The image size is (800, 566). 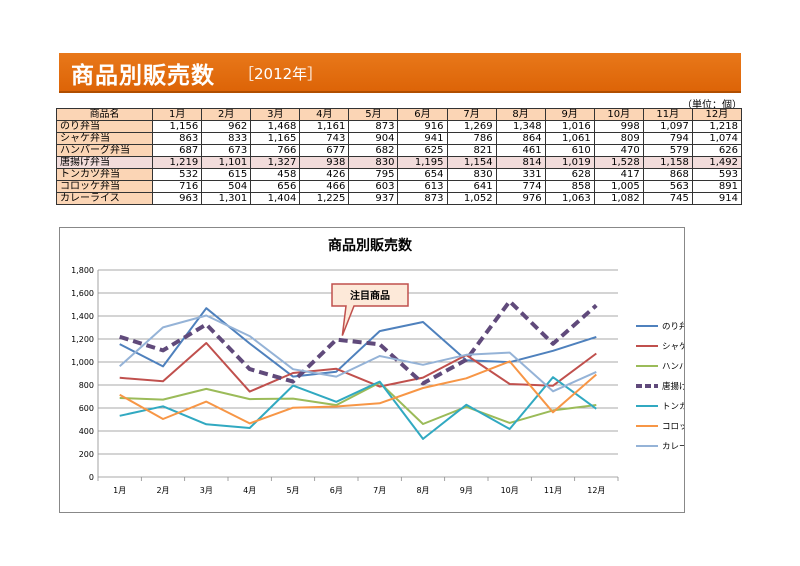 I want to click on sales-value-cell: 687, so click(x=177, y=150).